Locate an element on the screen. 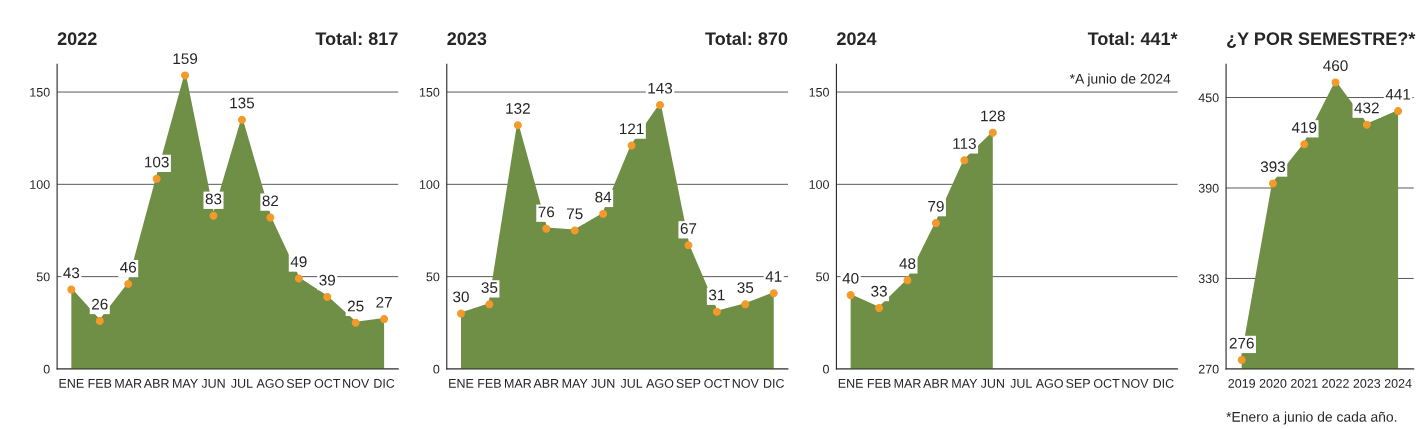 The width and height of the screenshot is (1428, 429). y-tick-label: 390 is located at coordinates (1208, 188).